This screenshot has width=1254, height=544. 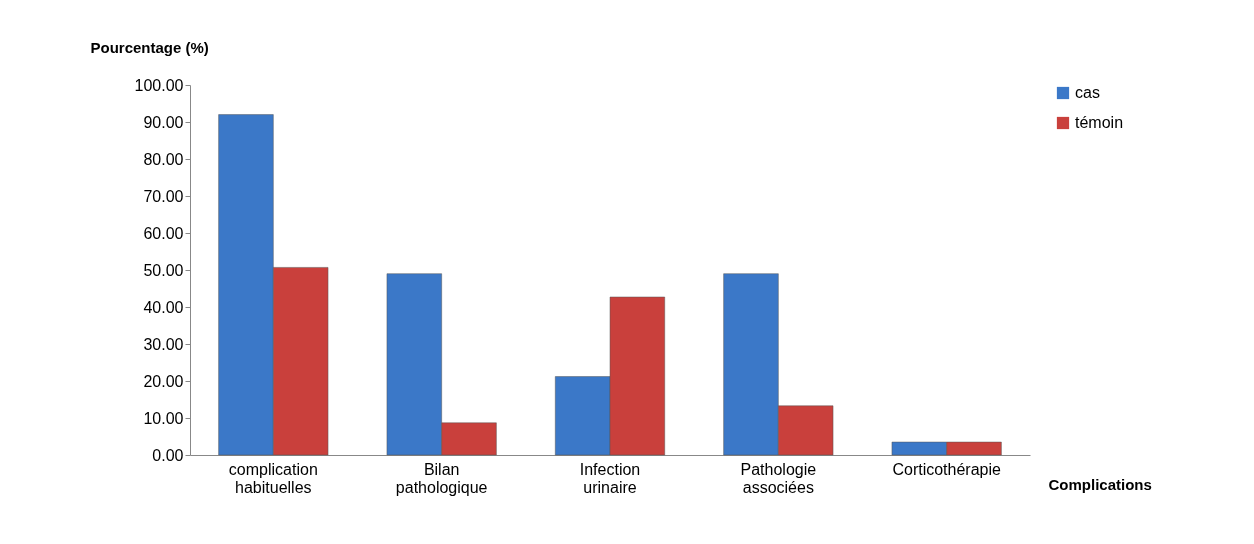 What do you see at coordinates (441, 478) in the screenshot?
I see `x-tick-label: Bilan pathologique` at bounding box center [441, 478].